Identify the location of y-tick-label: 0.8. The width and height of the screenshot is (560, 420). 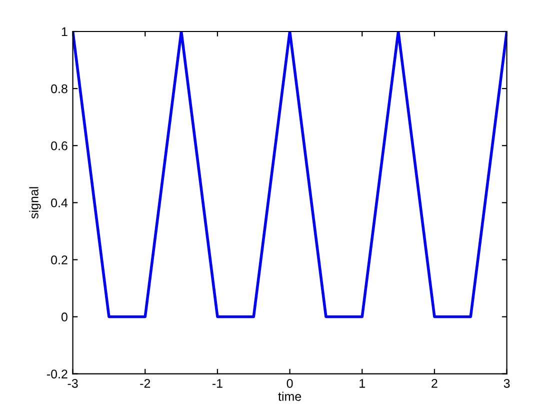
(59, 89).